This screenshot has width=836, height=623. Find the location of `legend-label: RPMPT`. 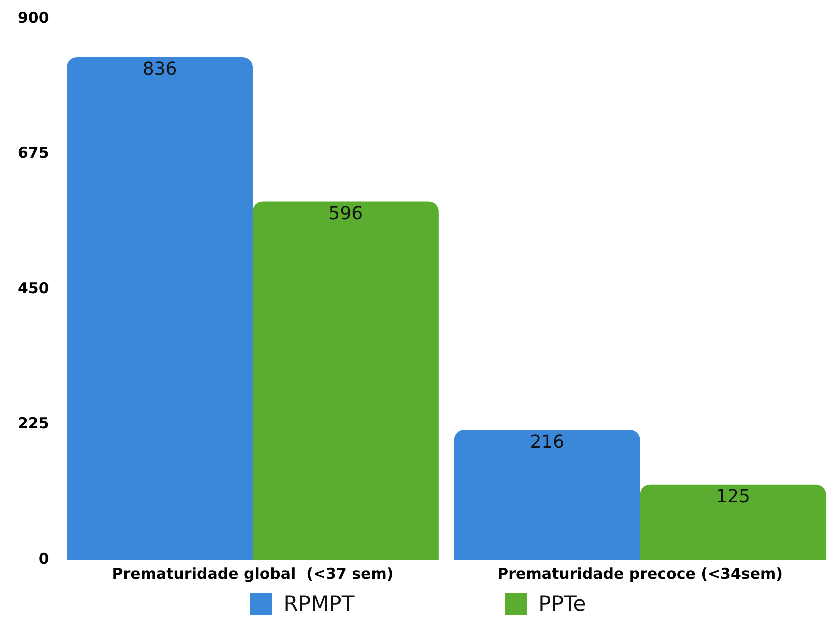

legend-label: RPMPT is located at coordinates (319, 604).